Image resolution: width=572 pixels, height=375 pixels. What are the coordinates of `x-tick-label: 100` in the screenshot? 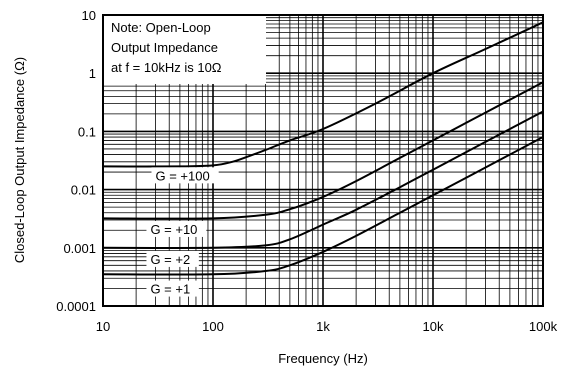 It's located at (213, 326).